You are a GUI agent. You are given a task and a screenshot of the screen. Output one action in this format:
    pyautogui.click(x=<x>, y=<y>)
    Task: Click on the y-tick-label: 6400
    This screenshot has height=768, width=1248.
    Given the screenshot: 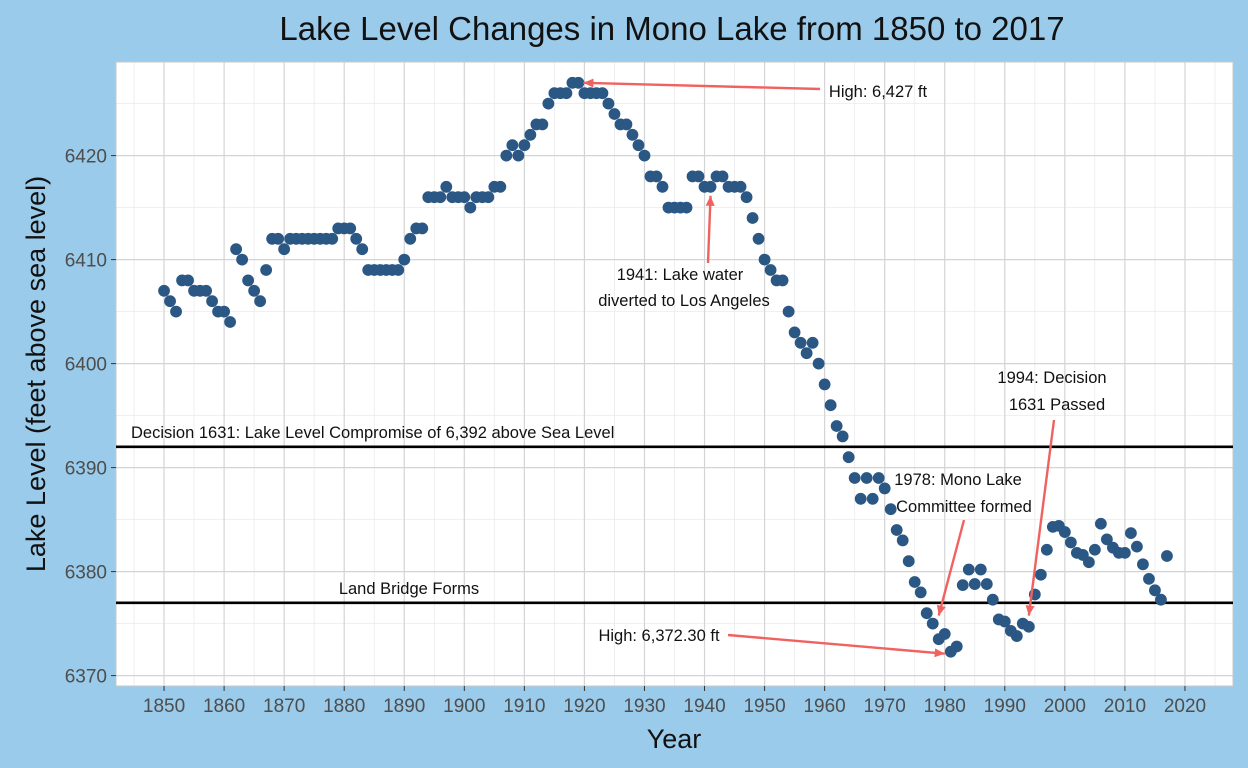 What is the action you would take?
    pyautogui.click(x=86, y=365)
    